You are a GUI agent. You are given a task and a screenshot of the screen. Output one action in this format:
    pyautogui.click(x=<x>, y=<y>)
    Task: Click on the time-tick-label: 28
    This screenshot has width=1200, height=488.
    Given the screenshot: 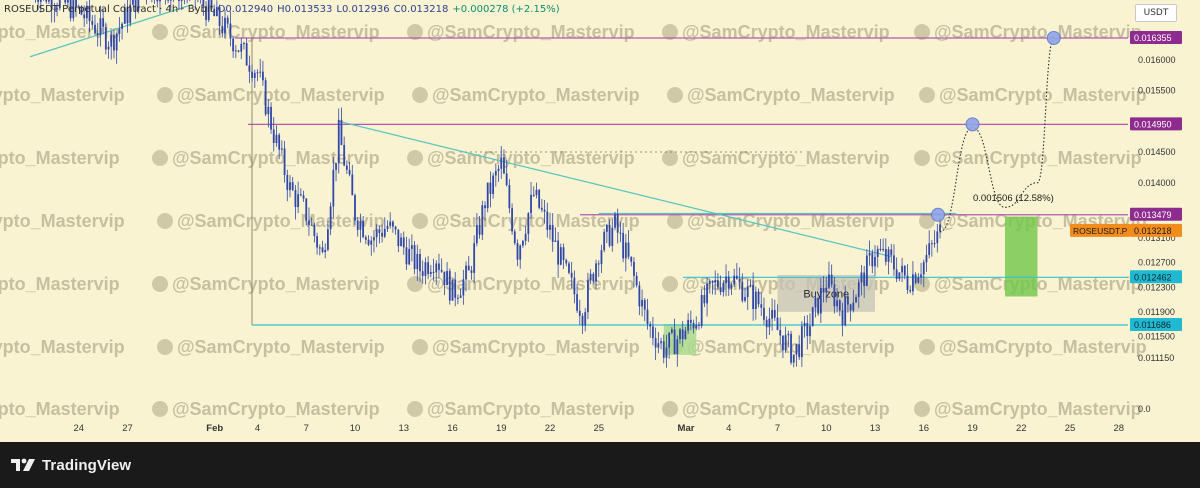 What is the action you would take?
    pyautogui.click(x=1118, y=428)
    